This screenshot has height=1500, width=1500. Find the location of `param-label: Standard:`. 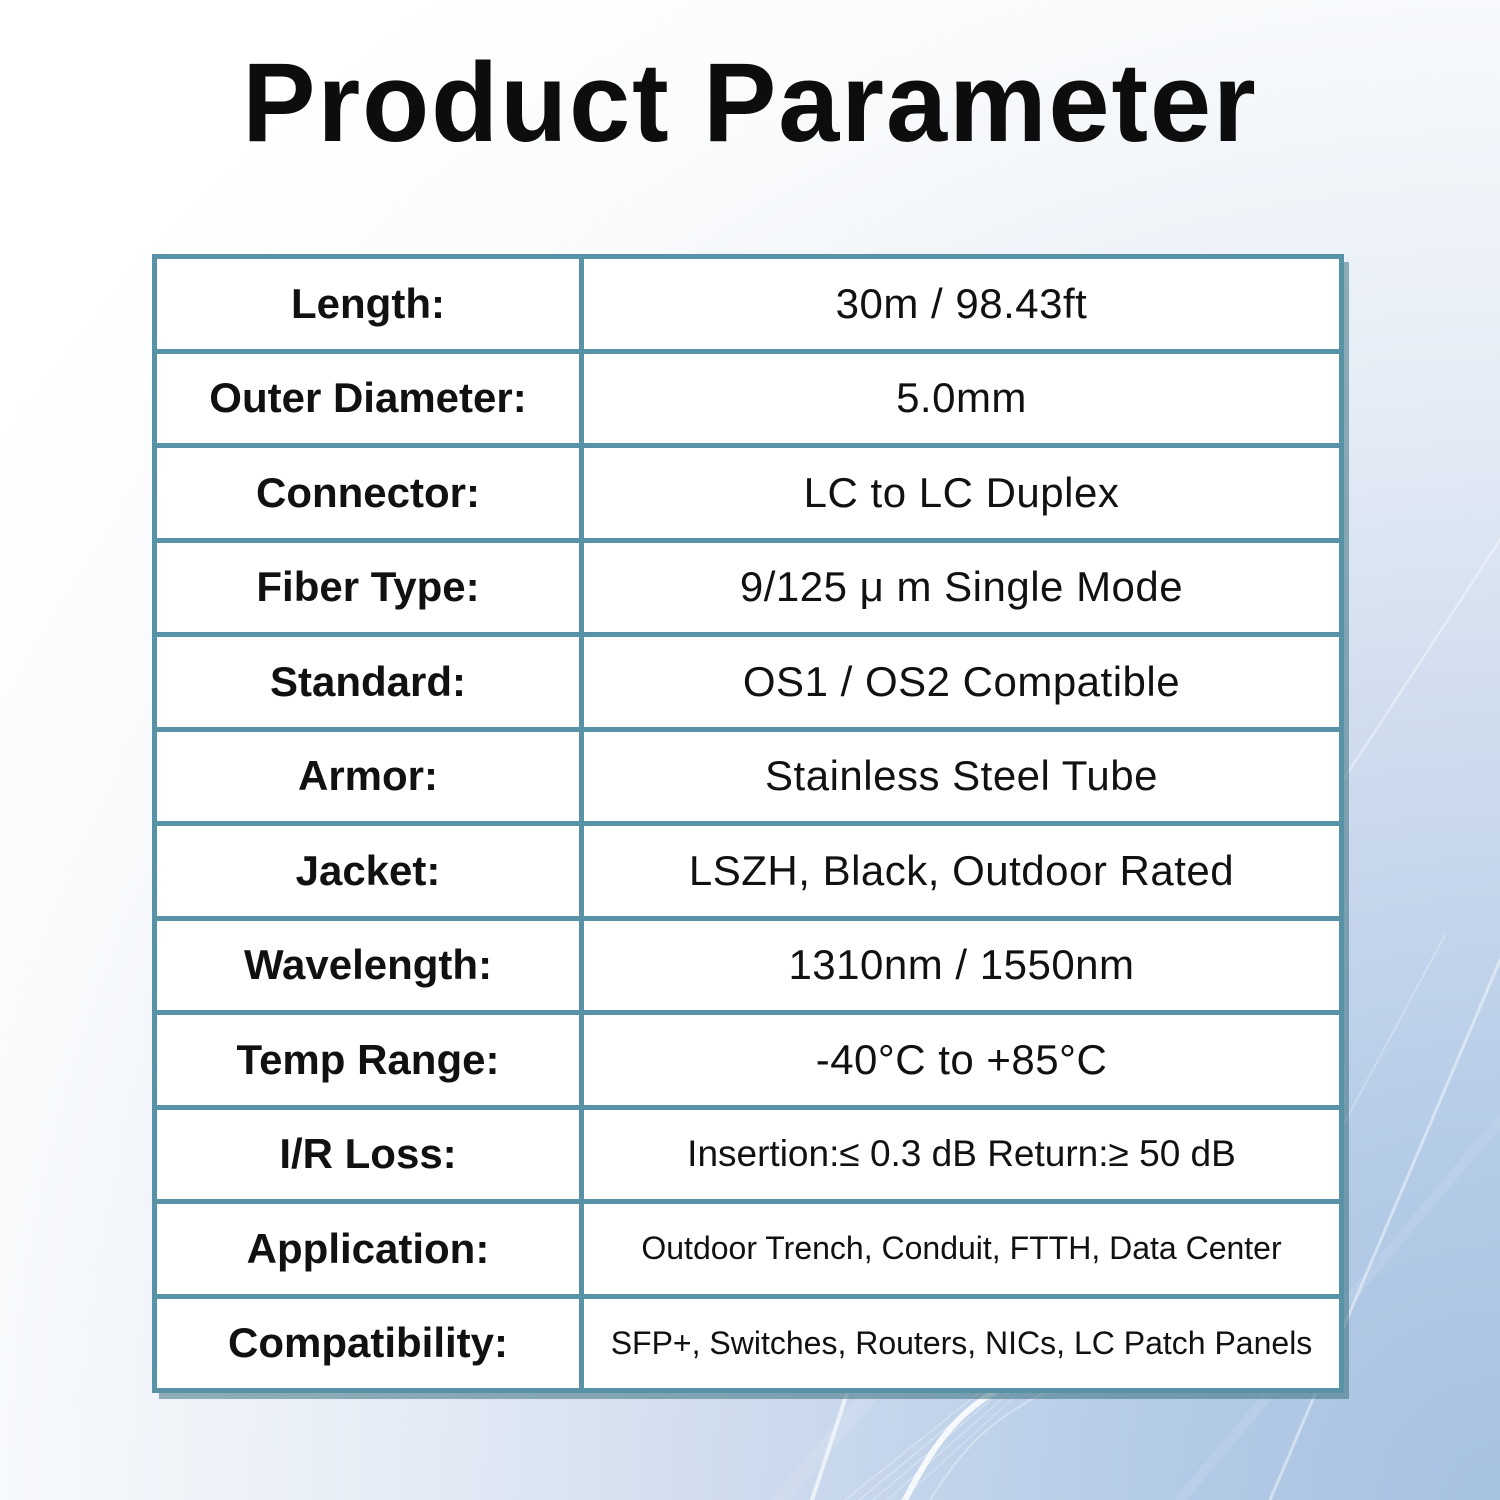

param-label: Standard: is located at coordinates (368, 682).